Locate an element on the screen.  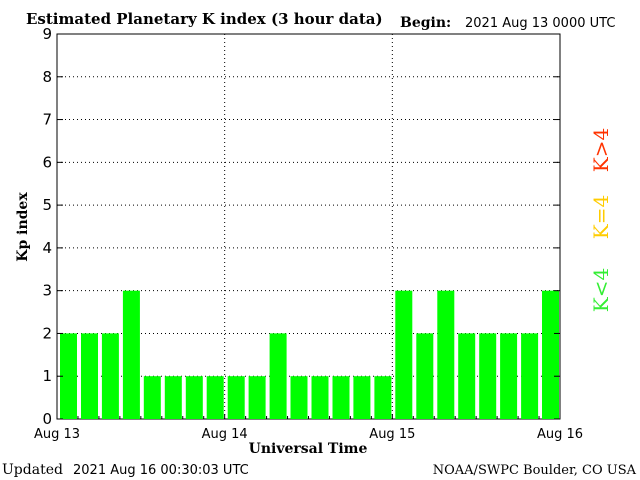
x-axis-label: Universal Time is located at coordinates (308, 449).